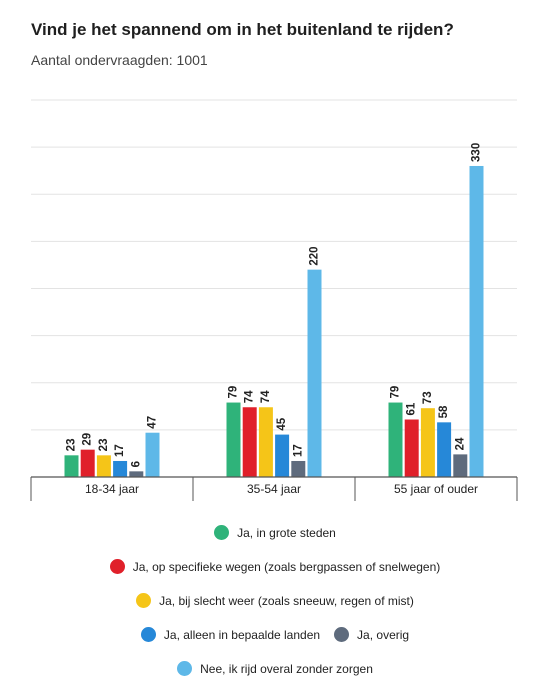 This screenshot has height=687, width=550. I want to click on legend-label: Ja, overig, so click(383, 634).